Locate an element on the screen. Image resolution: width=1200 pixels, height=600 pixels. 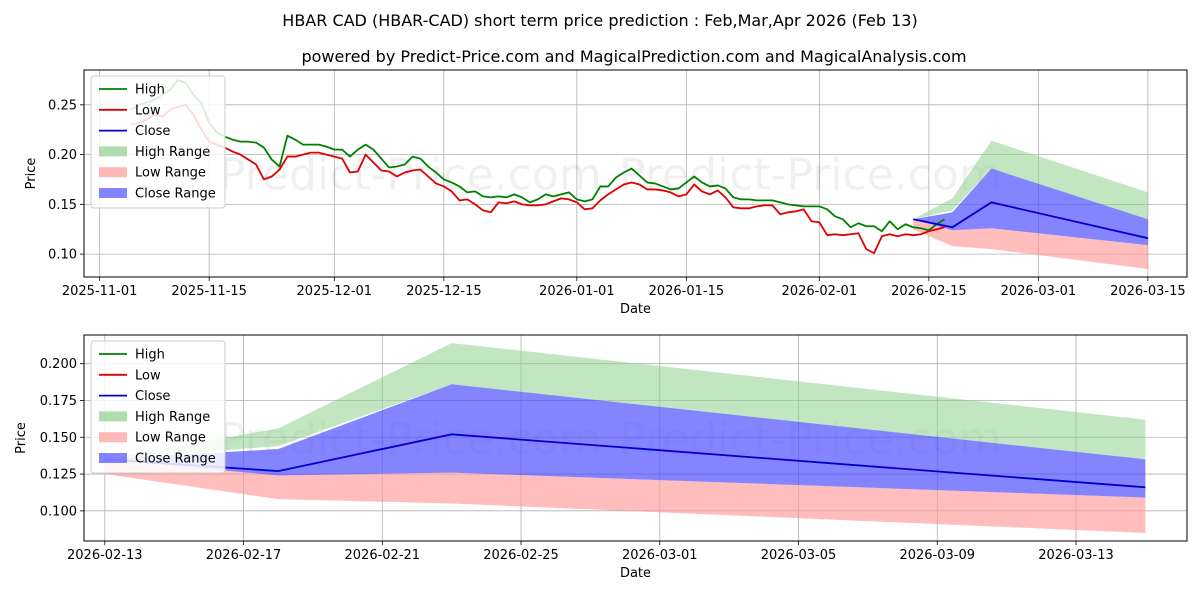
close-range-band is located at coordinates (1030, 207).